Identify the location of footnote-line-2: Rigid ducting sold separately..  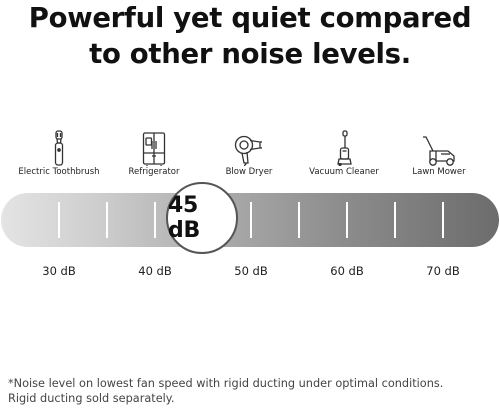
(91, 398).